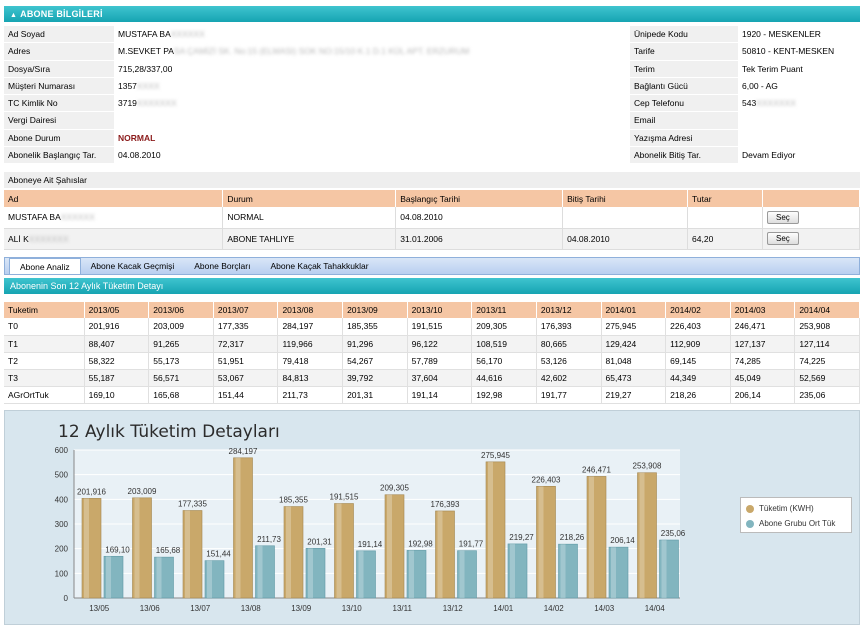 This screenshot has height=629, width=866. I want to click on cell-amount: 64,20, so click(725, 239).